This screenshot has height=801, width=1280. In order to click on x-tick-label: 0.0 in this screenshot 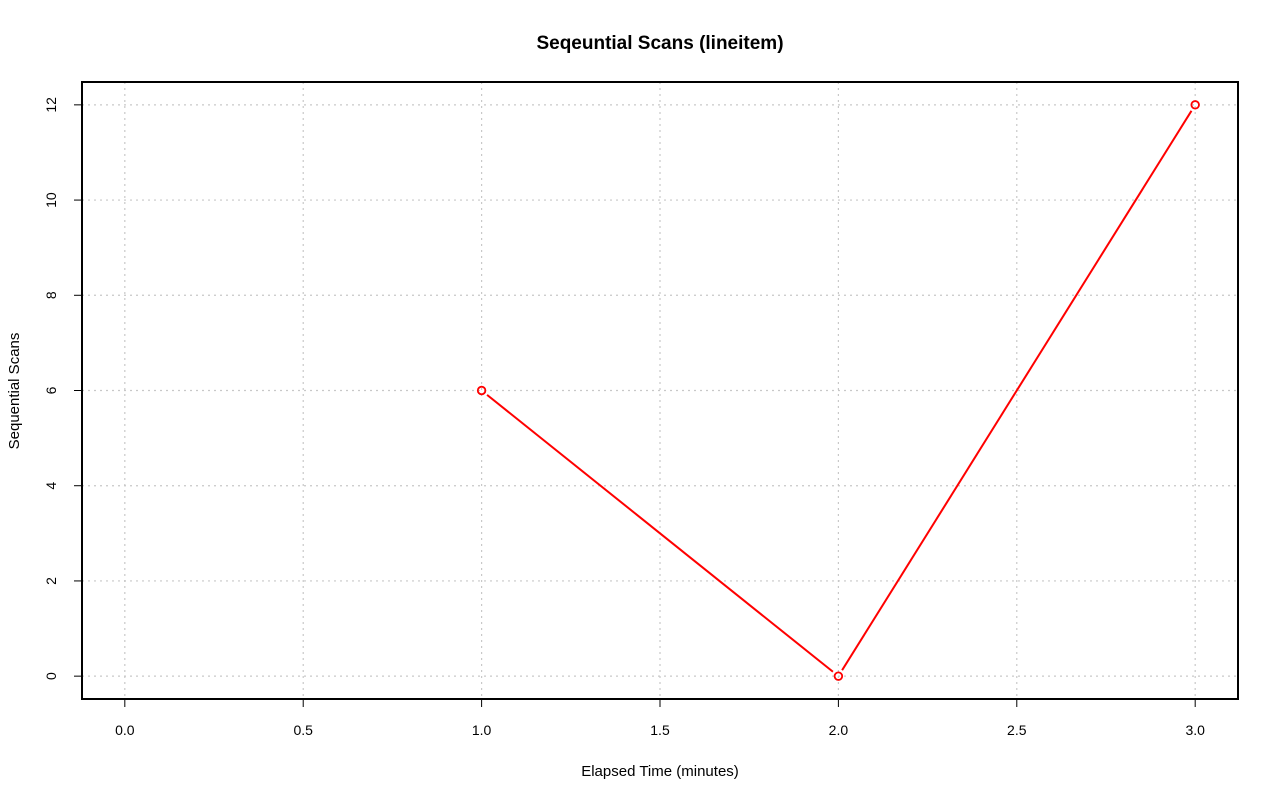, I will do `click(125, 730)`.